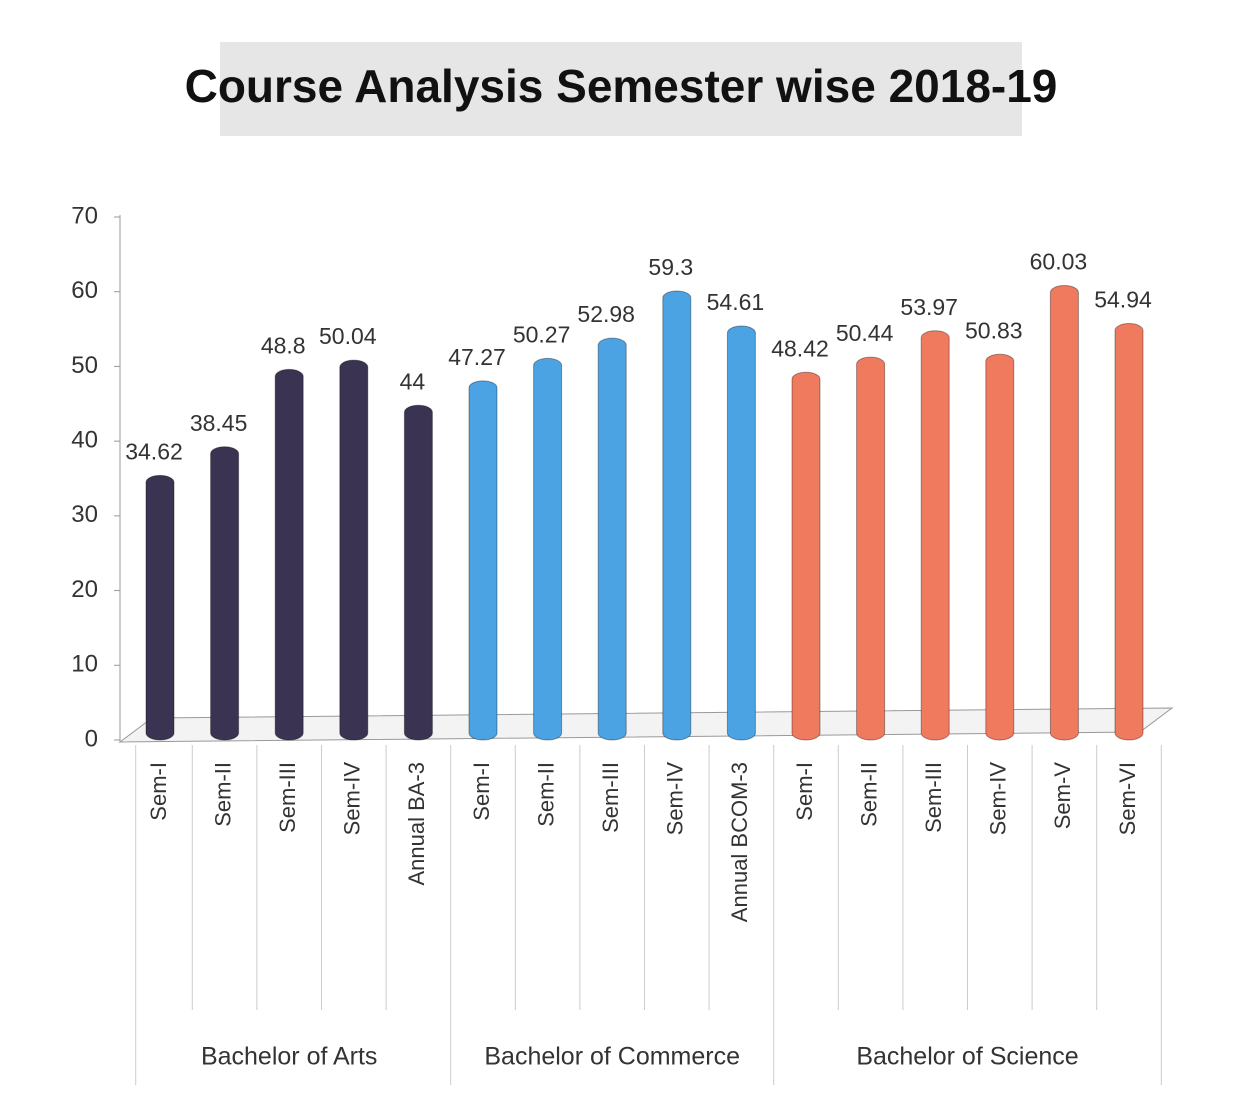 Image resolution: width=1247 pixels, height=1106 pixels. What do you see at coordinates (865, 333) in the screenshot?
I see `data-label: 50.44` at bounding box center [865, 333].